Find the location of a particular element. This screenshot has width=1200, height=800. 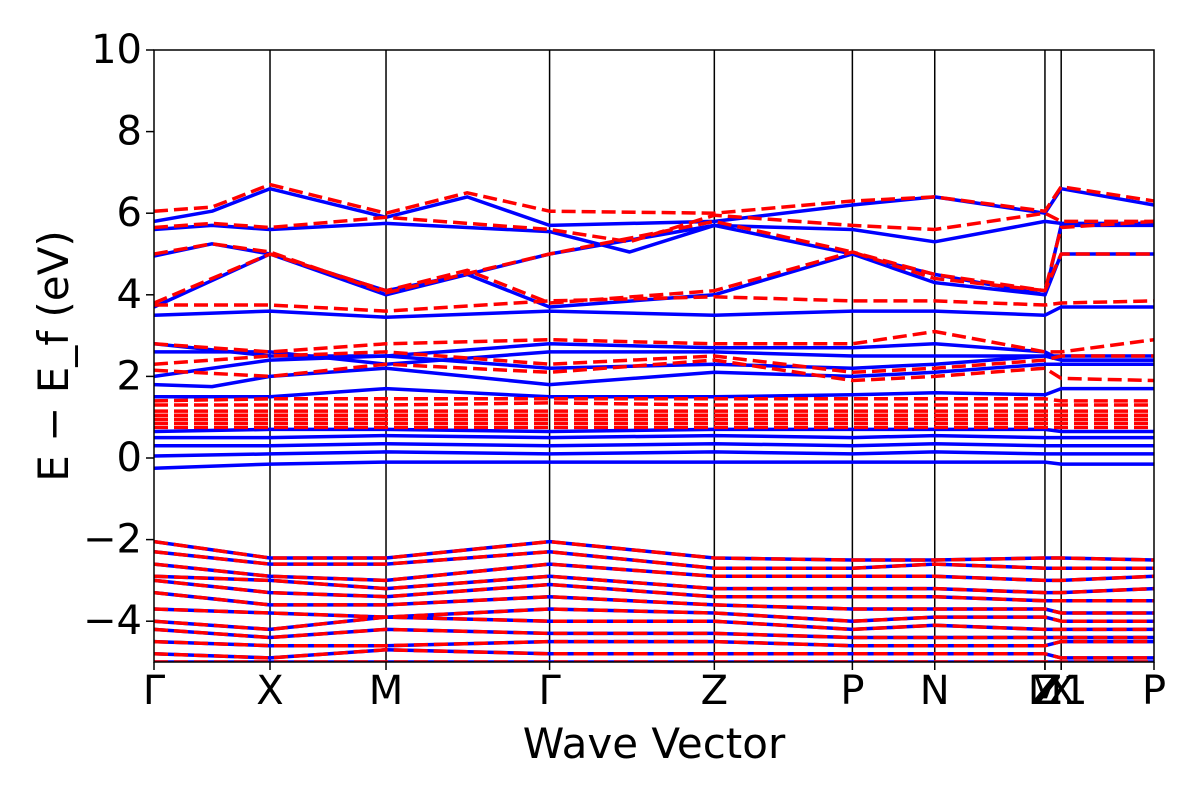

x-axis-label: Wave Vector is located at coordinates (654, 743).